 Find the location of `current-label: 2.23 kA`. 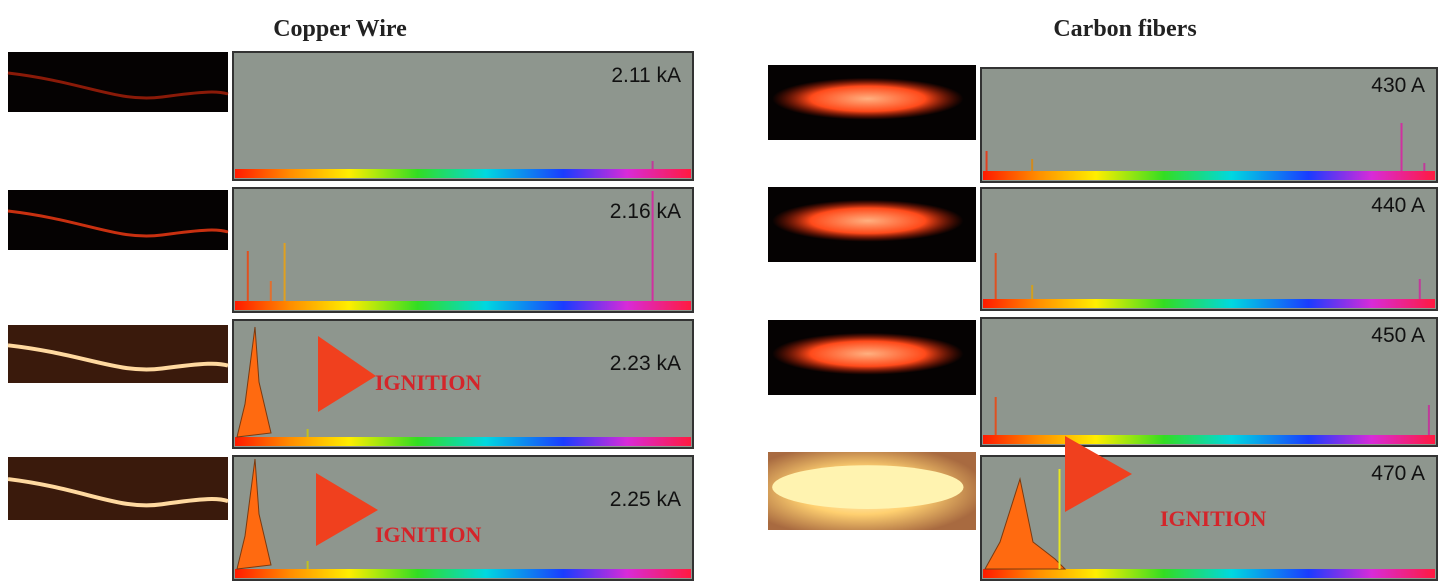

current-label: 2.23 kA is located at coordinates (645, 363).